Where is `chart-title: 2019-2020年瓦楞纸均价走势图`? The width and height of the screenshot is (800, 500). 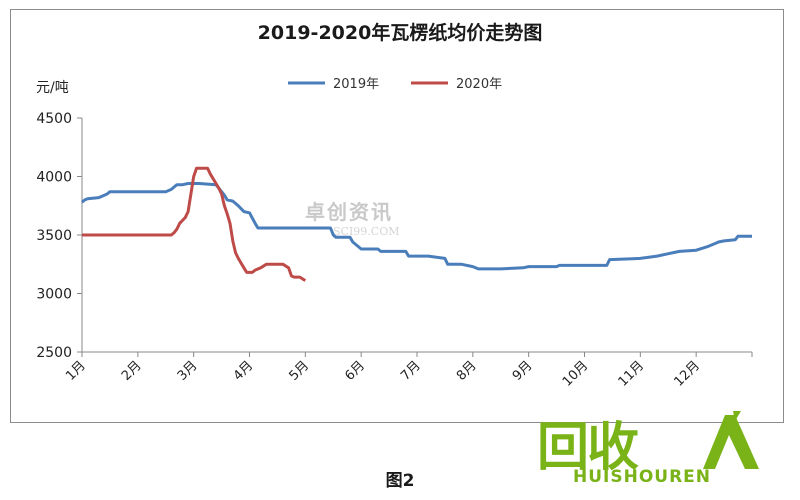
chart-title: 2019-2020年瓦楞纸均价走势图 is located at coordinates (400, 33).